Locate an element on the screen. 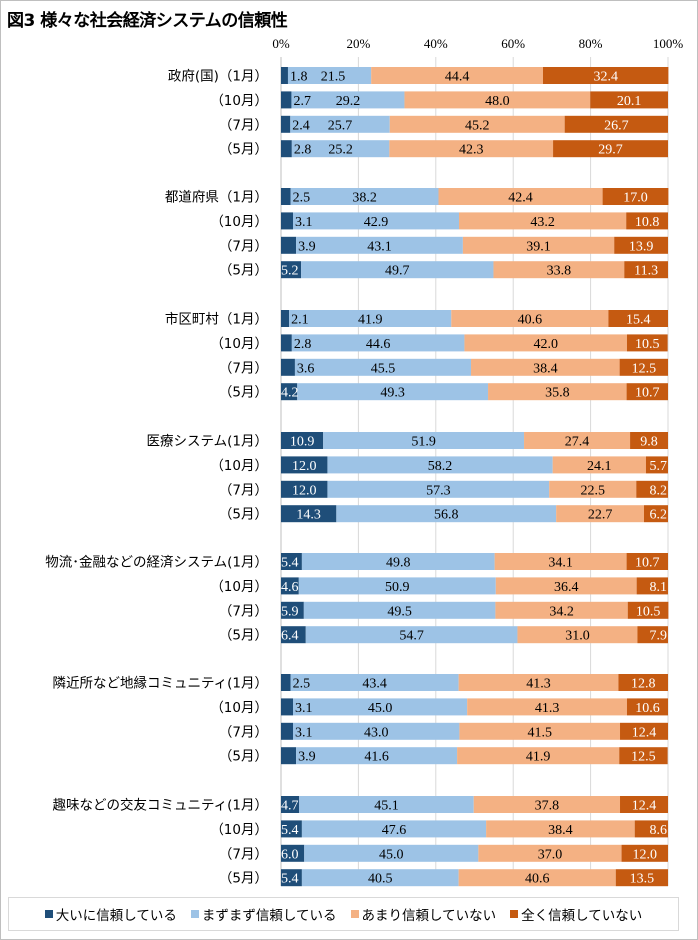 The width and height of the screenshot is (698, 940). data-label: 10.9 is located at coordinates (302, 442).